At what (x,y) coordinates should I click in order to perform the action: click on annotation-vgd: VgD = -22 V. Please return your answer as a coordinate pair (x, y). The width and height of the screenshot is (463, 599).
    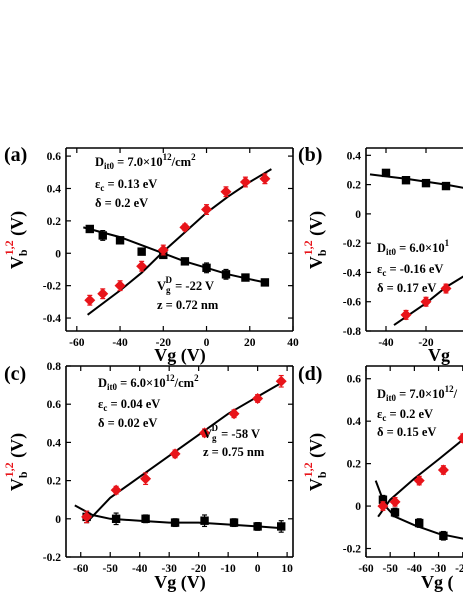
    Looking at the image, I should click on (185, 285).